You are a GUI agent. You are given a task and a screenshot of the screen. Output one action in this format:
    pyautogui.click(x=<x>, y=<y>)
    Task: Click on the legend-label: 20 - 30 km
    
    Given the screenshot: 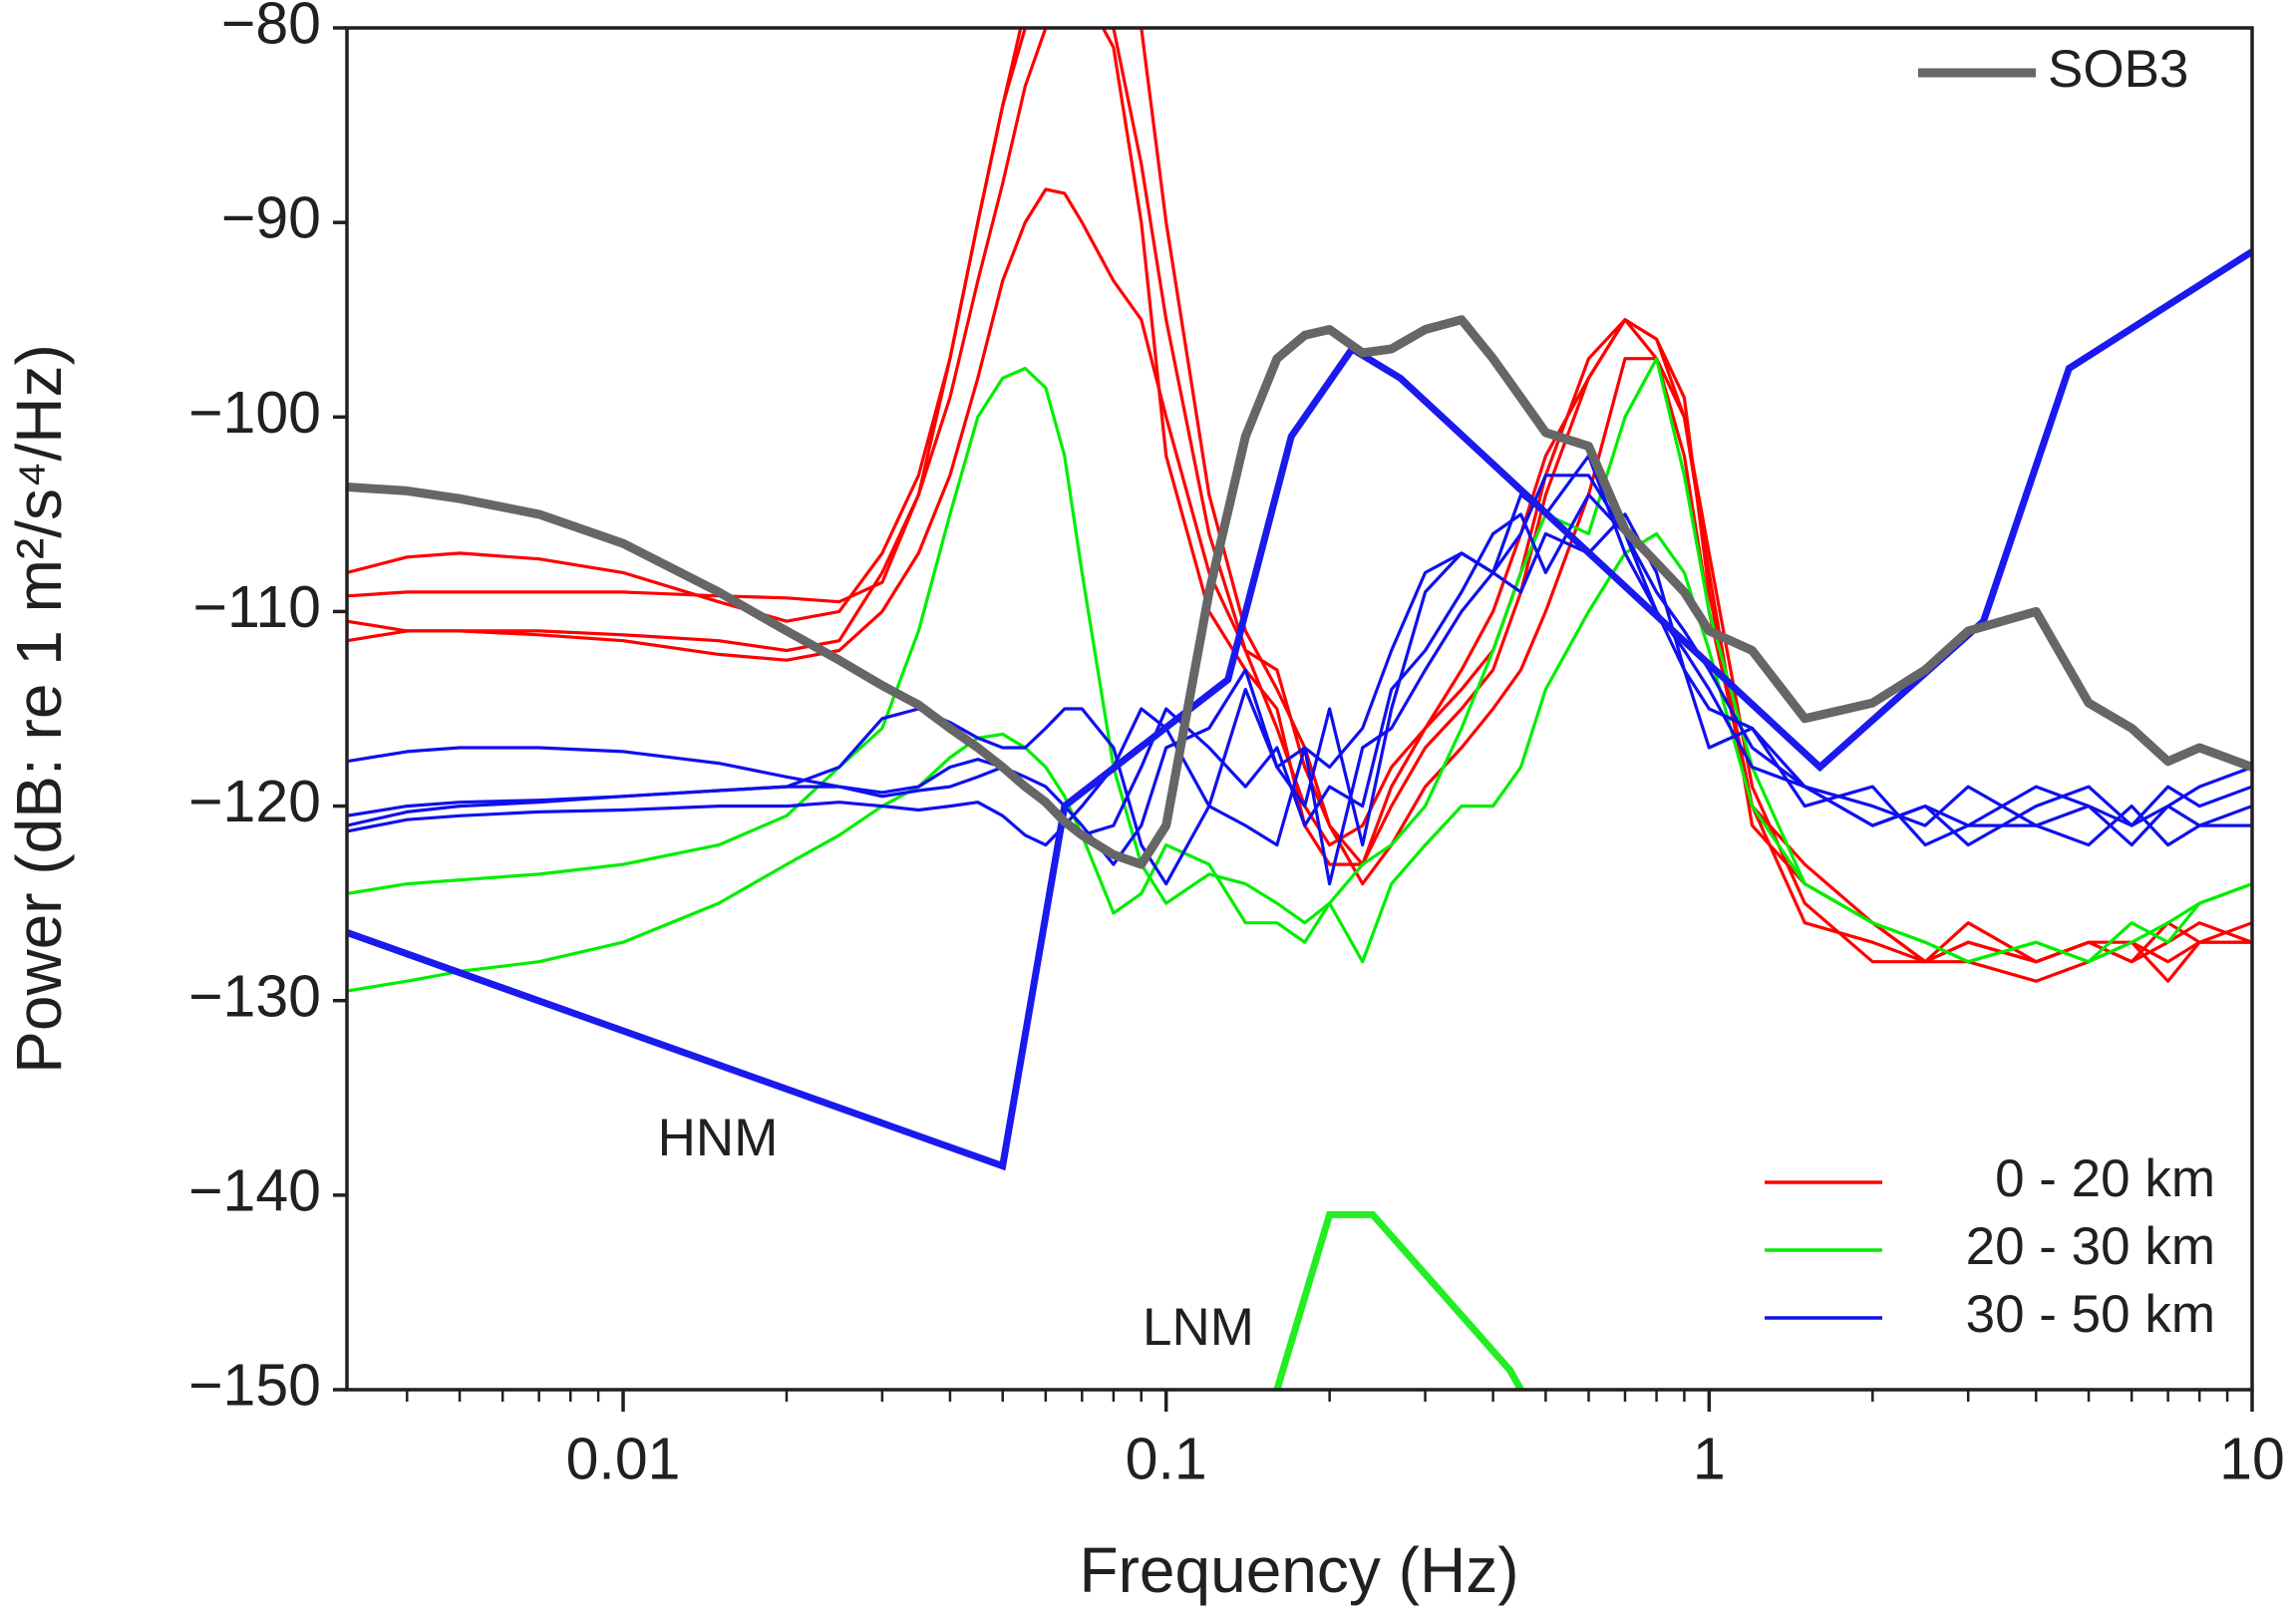 What is the action you would take?
    pyautogui.click(x=2090, y=1246)
    